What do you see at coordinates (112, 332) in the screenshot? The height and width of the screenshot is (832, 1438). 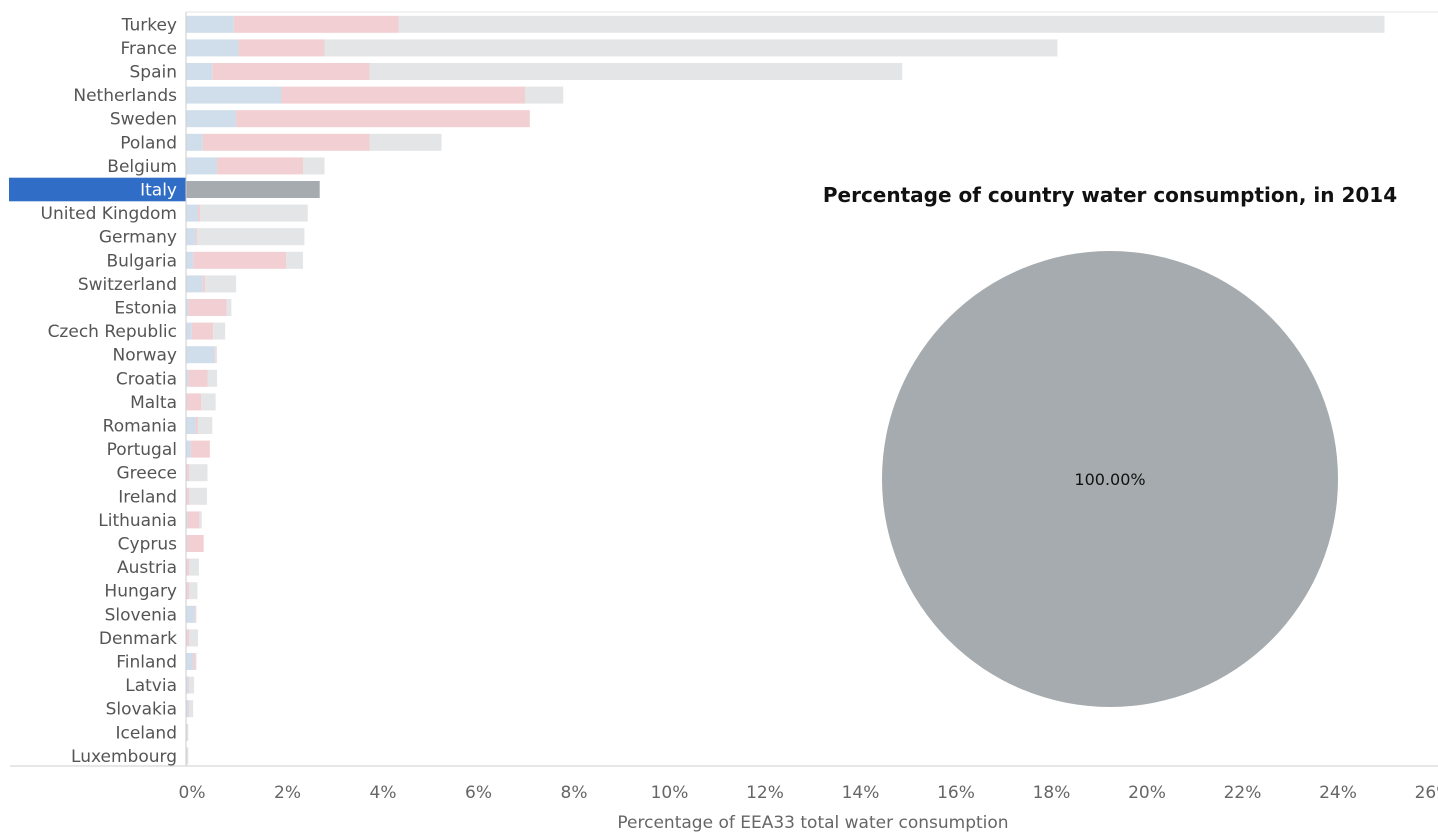 I see `country-label-czech-republic: Czech Republic` at bounding box center [112, 332].